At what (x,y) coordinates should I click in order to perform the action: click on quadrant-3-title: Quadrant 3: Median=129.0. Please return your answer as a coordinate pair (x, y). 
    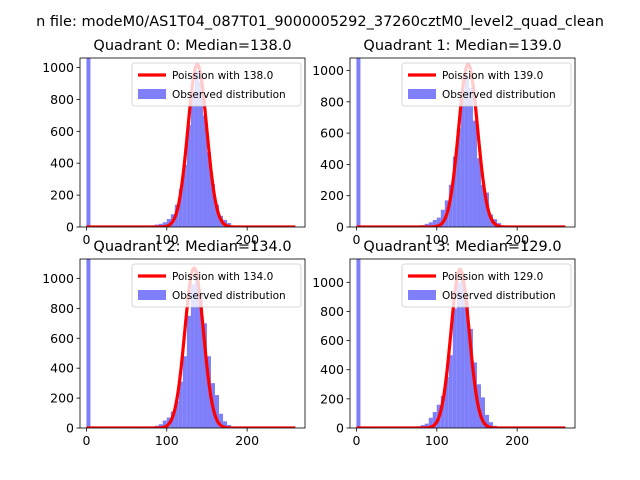
    Looking at the image, I should click on (462, 247).